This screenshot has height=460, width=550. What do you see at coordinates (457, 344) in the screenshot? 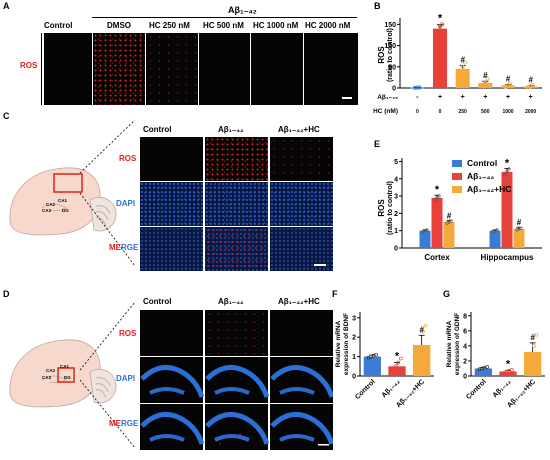
I see `g-ylabel-2: expression of GDNF` at bounding box center [457, 344].